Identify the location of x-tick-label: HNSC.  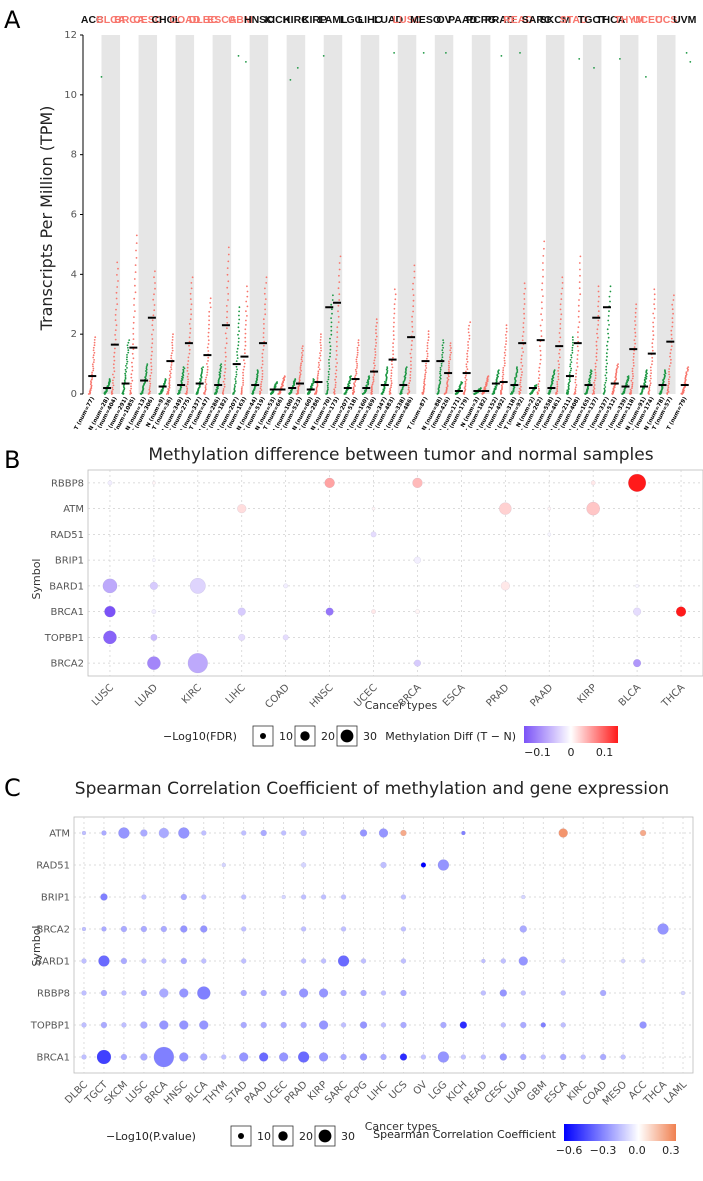
(322, 696).